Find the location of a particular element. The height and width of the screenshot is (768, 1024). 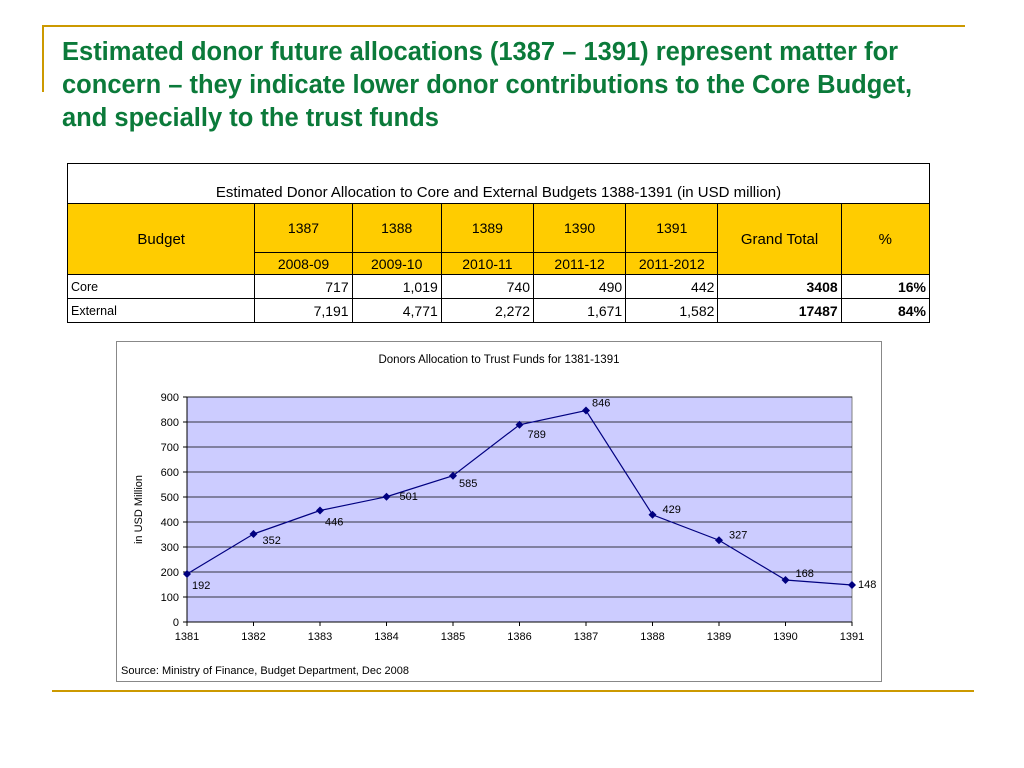

x-tick-label: 1382 is located at coordinates (253, 637).